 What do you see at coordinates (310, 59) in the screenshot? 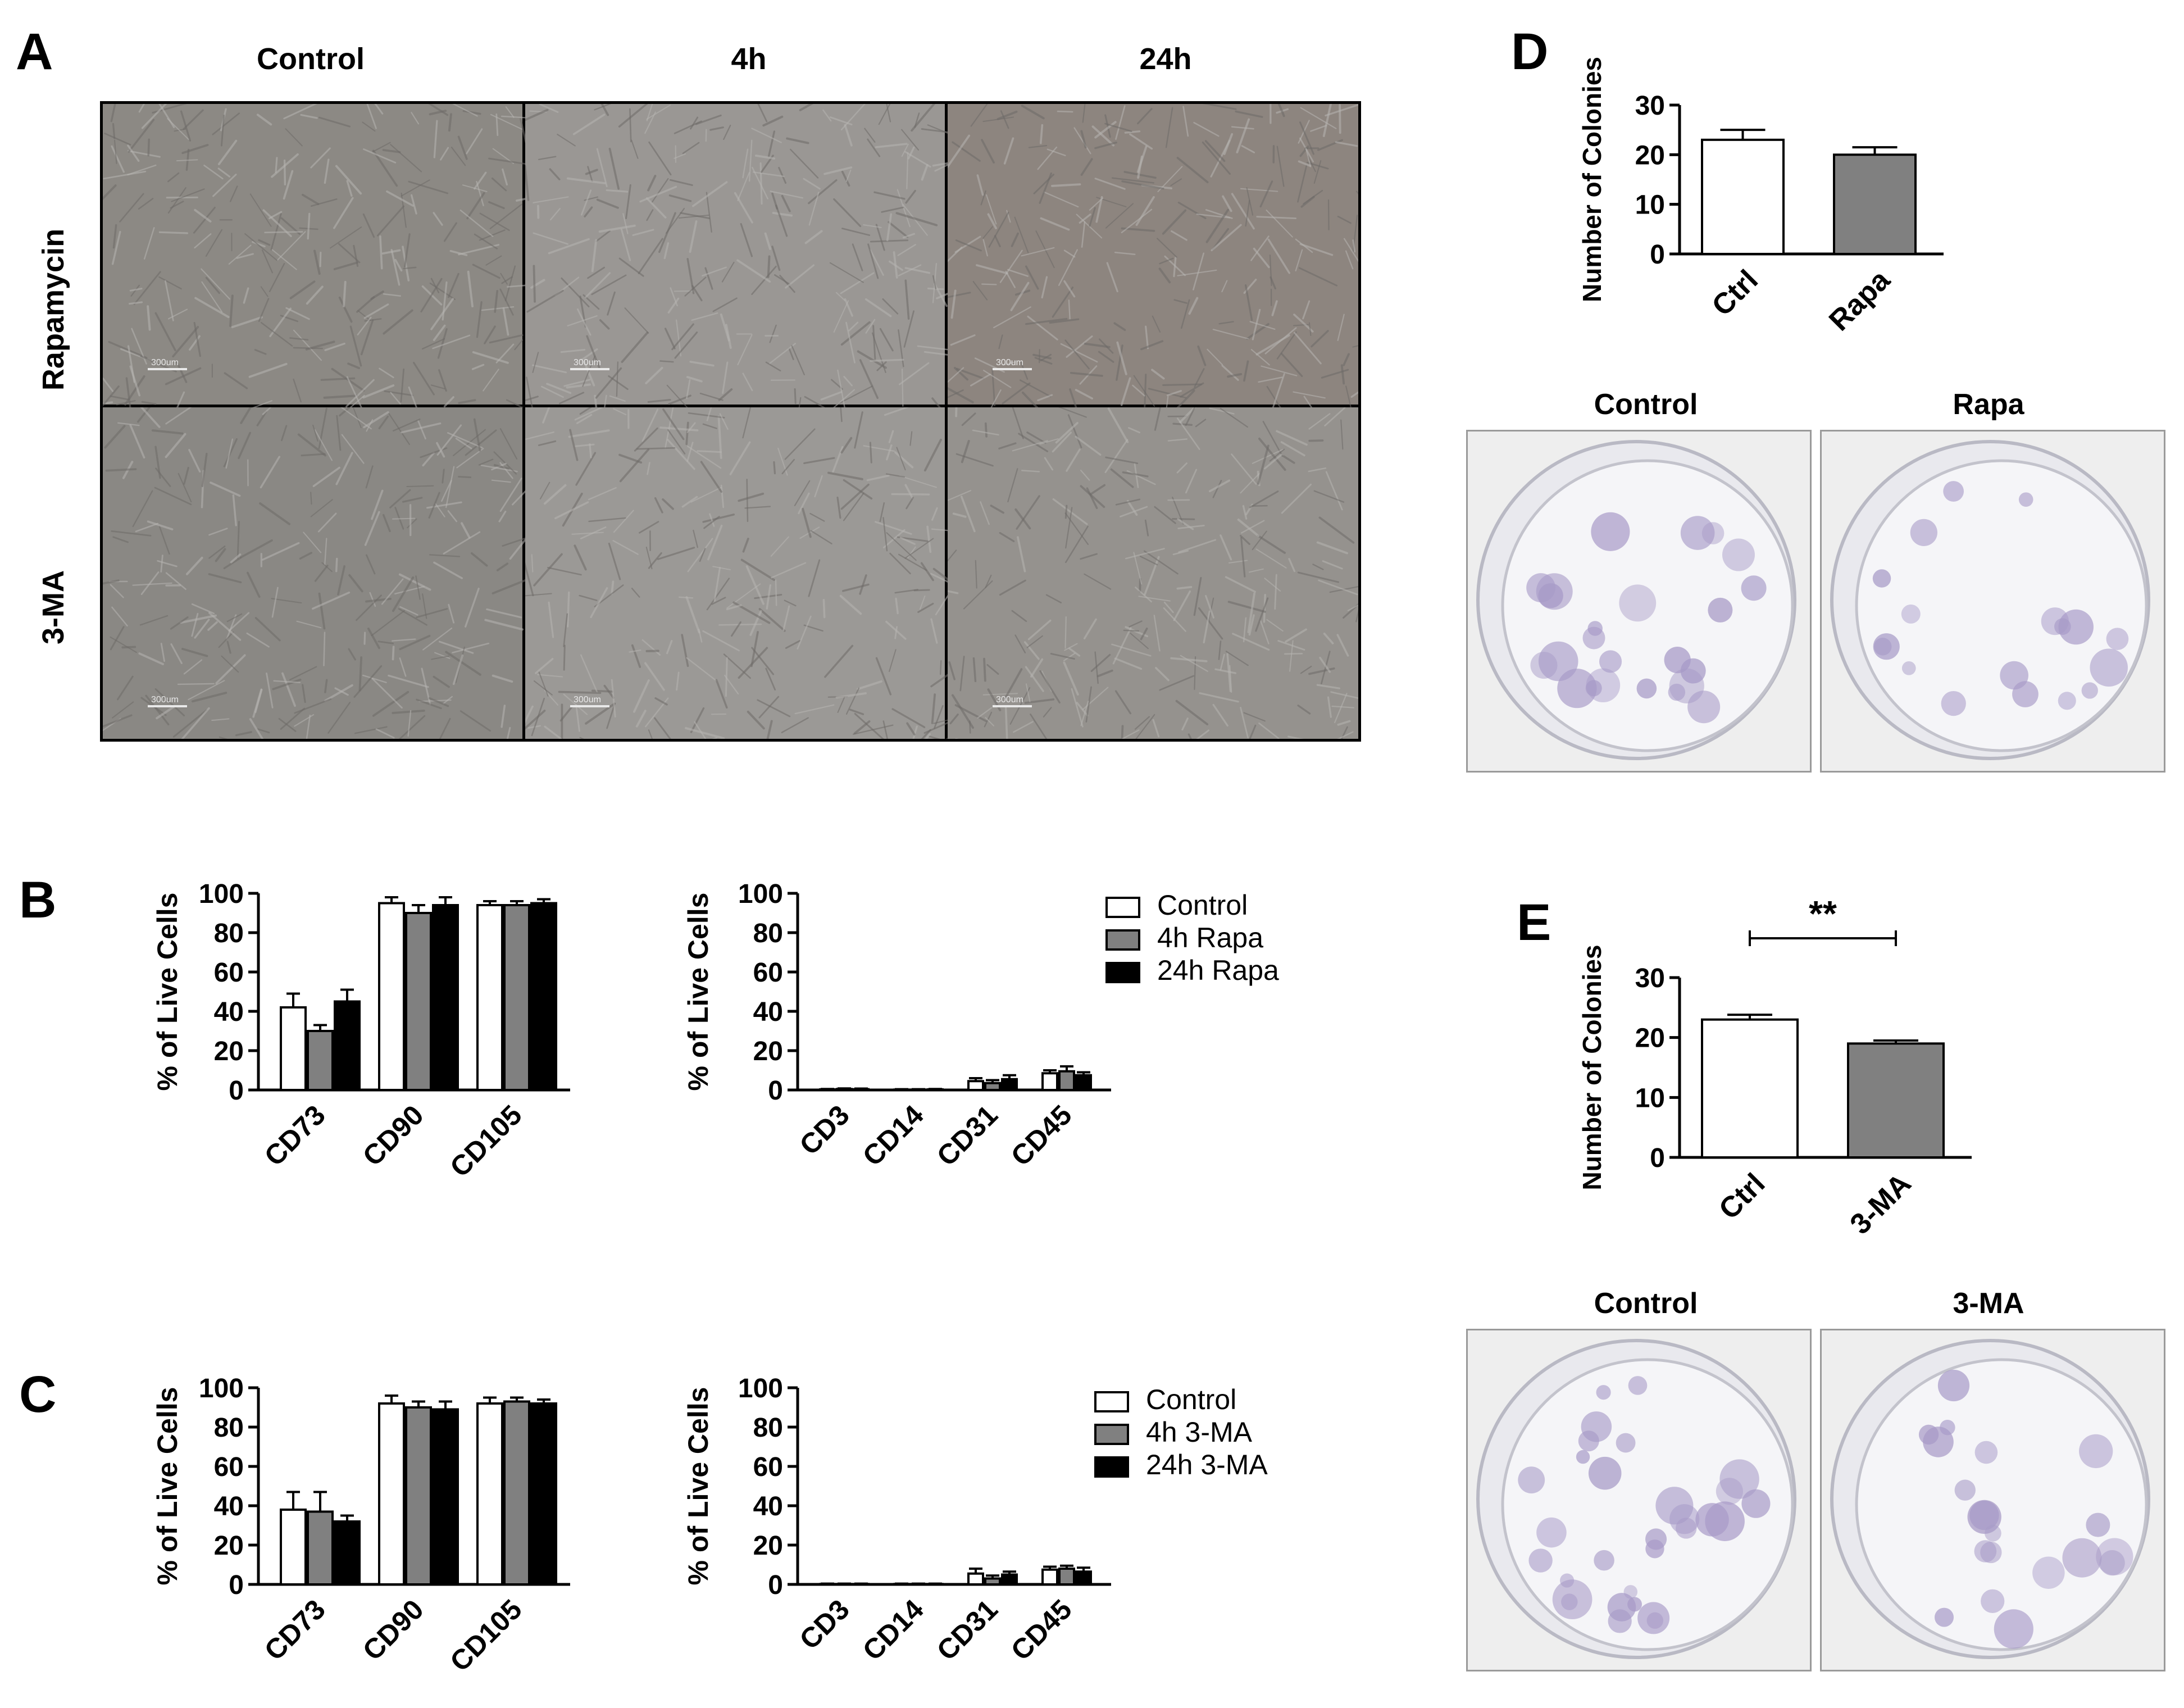
I see `column-label-control: Control` at bounding box center [310, 59].